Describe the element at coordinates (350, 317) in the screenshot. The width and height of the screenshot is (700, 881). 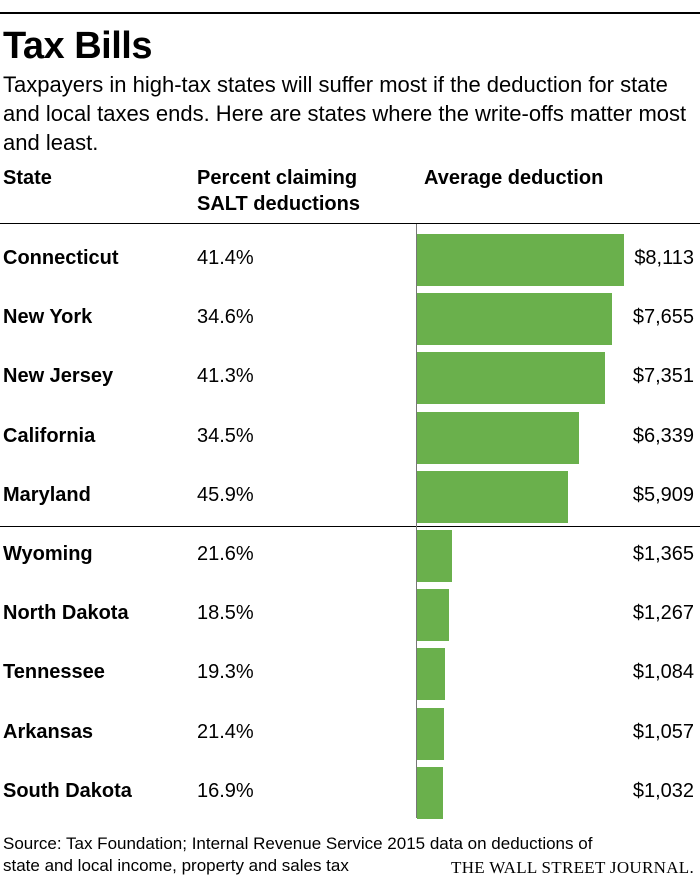
I see `table-row: New York 34.6% $7,655` at that location.